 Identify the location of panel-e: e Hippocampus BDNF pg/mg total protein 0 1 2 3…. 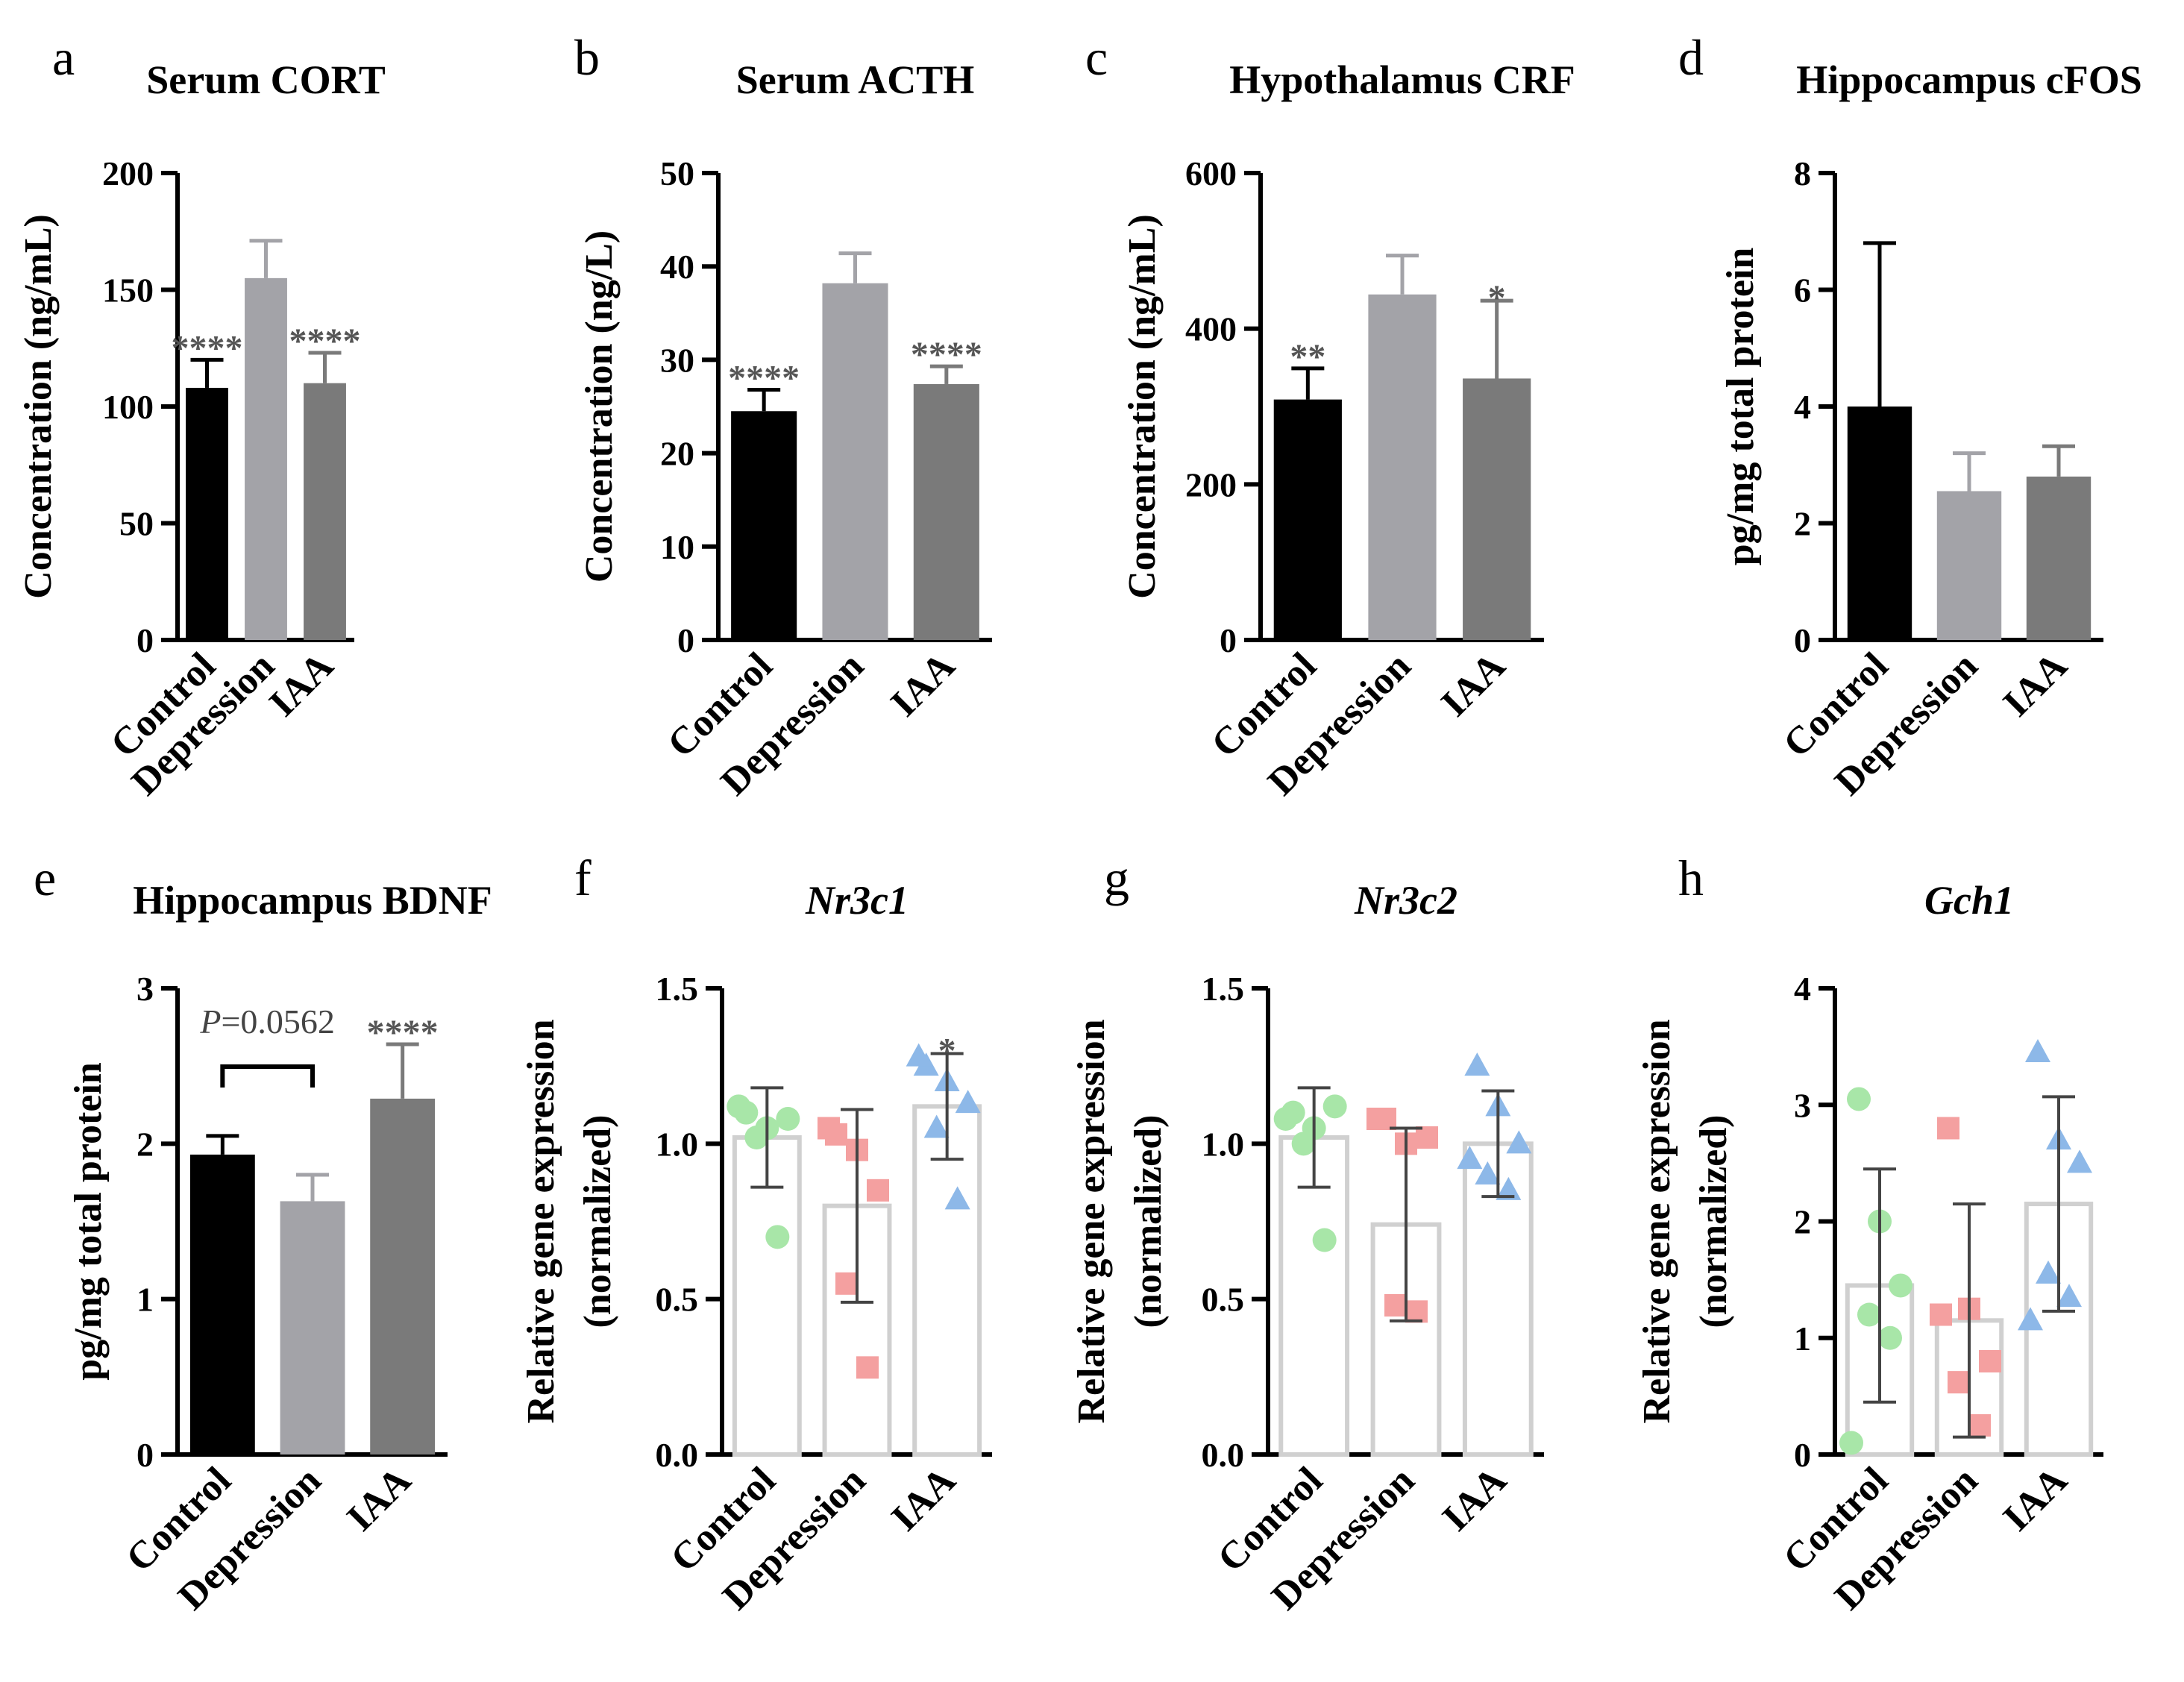
(263, 1234).